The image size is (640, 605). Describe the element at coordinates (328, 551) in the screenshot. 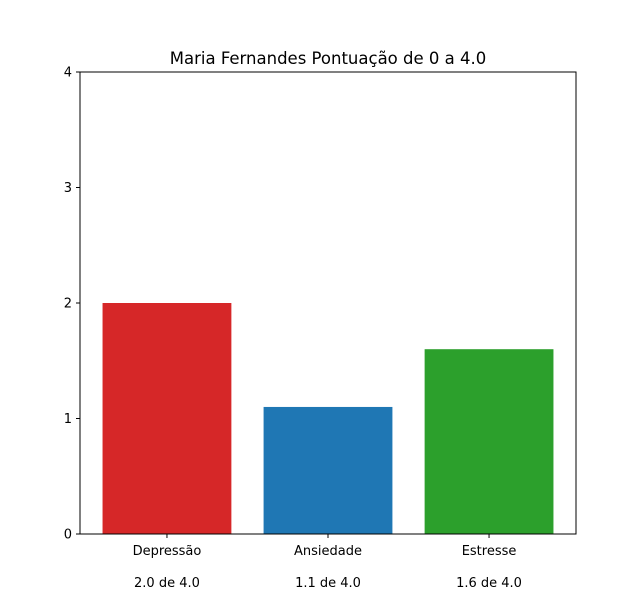

I see `x-tick-label: Ansiedade` at that location.